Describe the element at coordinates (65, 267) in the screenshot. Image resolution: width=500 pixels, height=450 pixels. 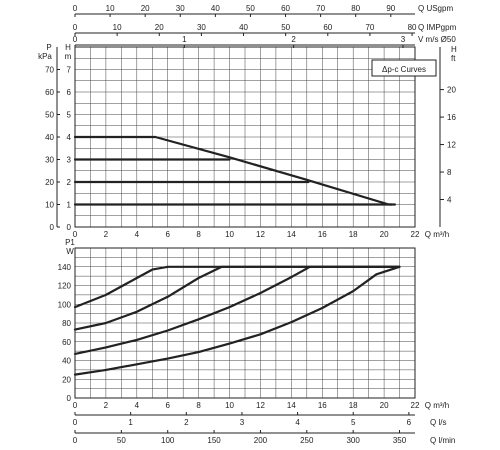
I see `p1-tick-label: 140` at that location.